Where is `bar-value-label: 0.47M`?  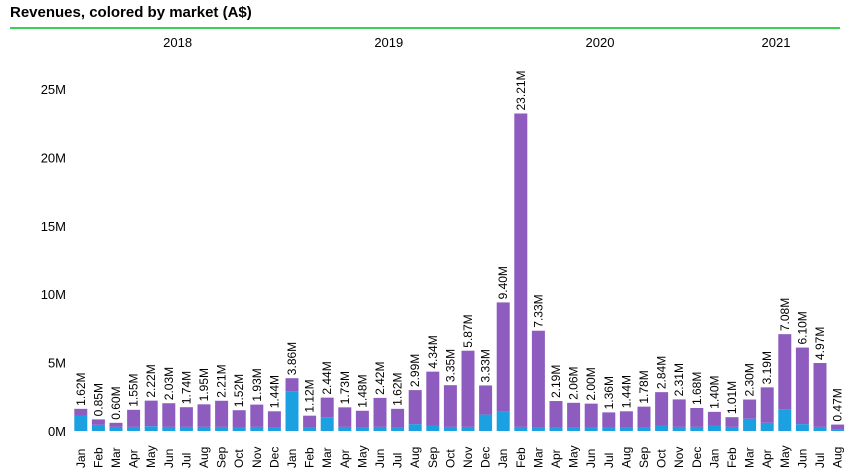
bar-value-label: 0.47M is located at coordinates (838, 404).